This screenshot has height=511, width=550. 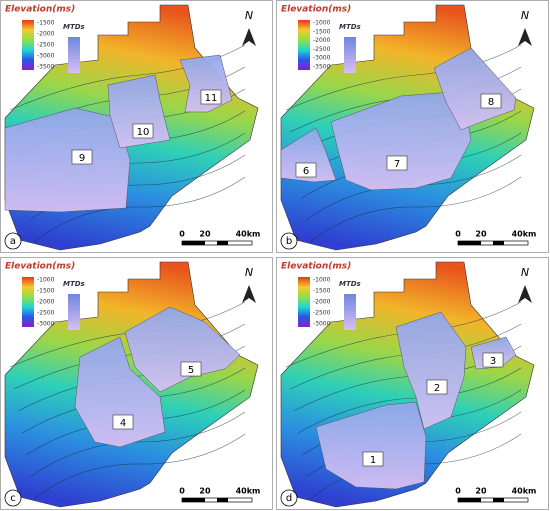 I want to click on mtd-label: 9, so click(x=82, y=158).